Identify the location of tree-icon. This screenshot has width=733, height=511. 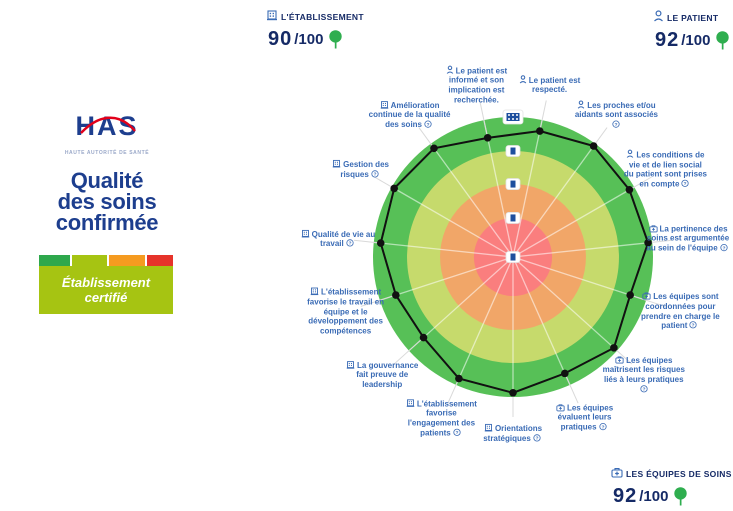
(722, 40).